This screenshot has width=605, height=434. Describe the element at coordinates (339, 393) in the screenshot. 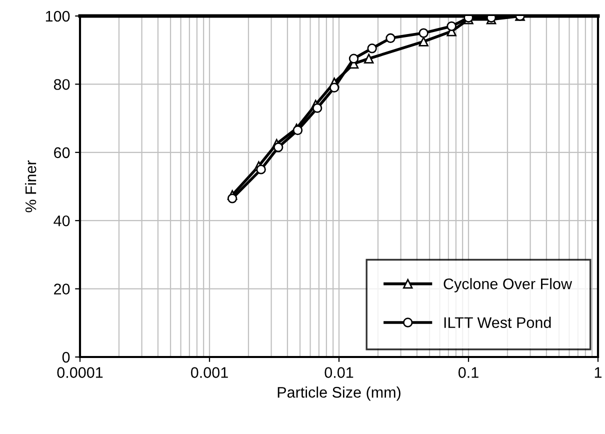

I see `x-axis-title: Particle Size (mm)` at that location.